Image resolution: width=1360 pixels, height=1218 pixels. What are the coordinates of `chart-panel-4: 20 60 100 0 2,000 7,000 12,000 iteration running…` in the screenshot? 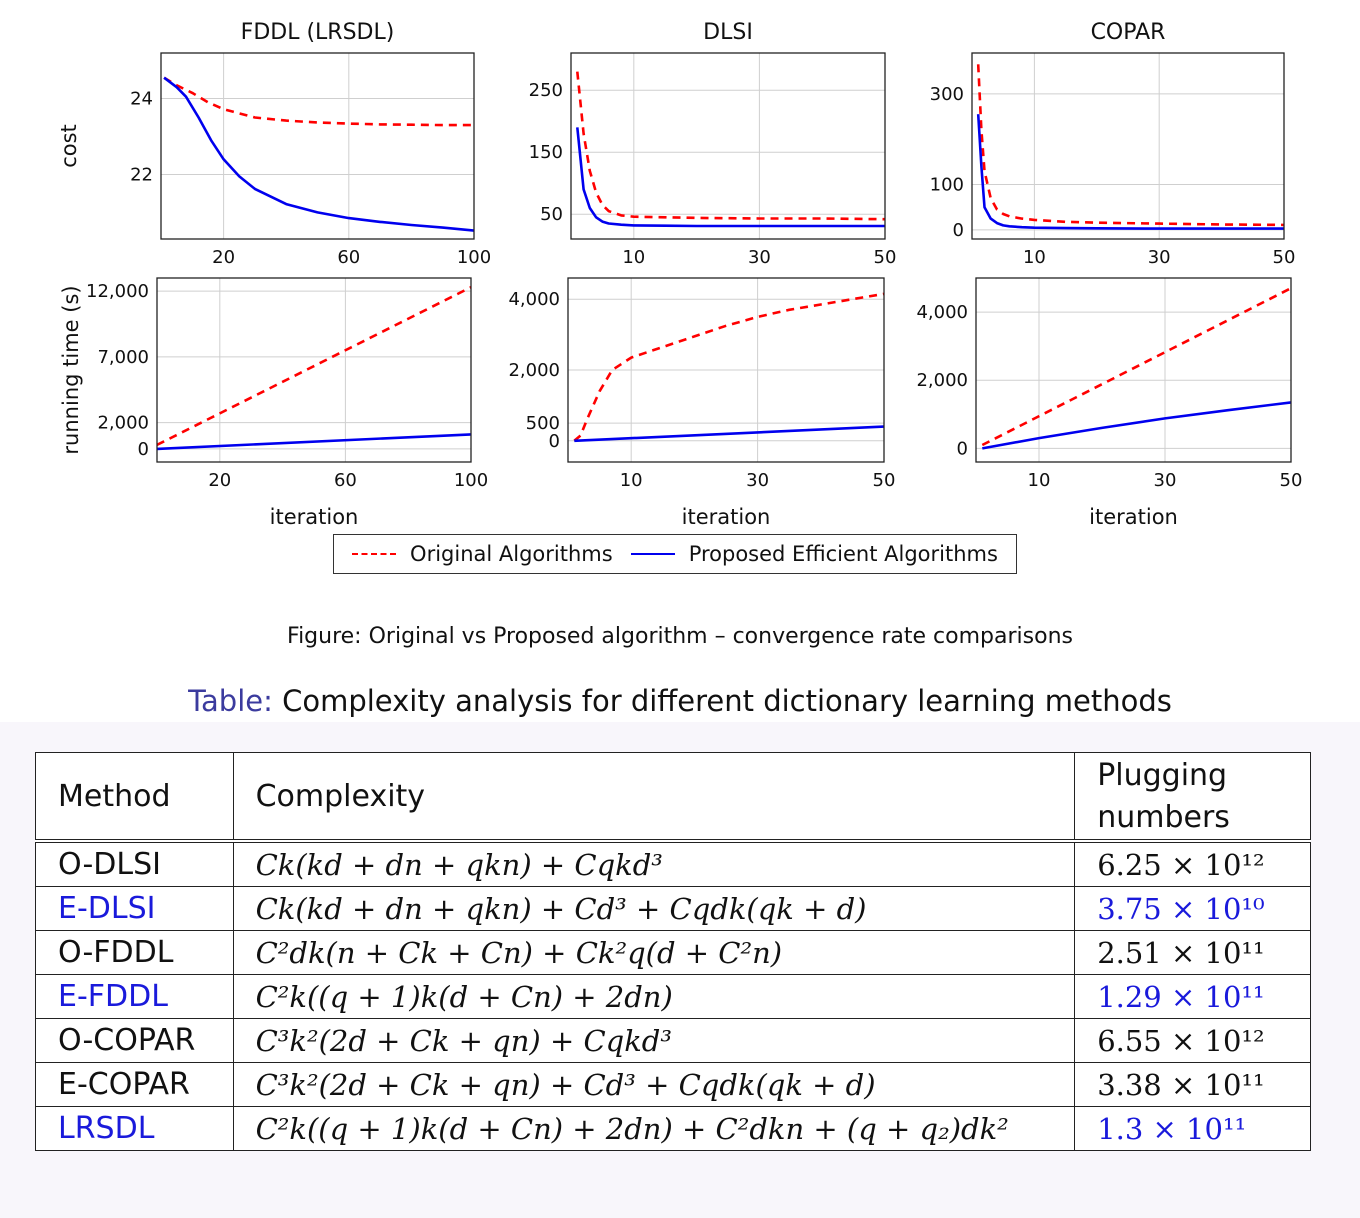 It's located at (273, 403).